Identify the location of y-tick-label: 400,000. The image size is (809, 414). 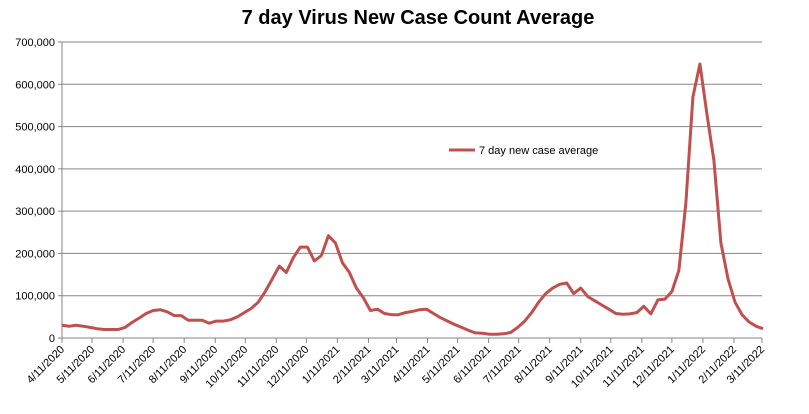
(35, 170).